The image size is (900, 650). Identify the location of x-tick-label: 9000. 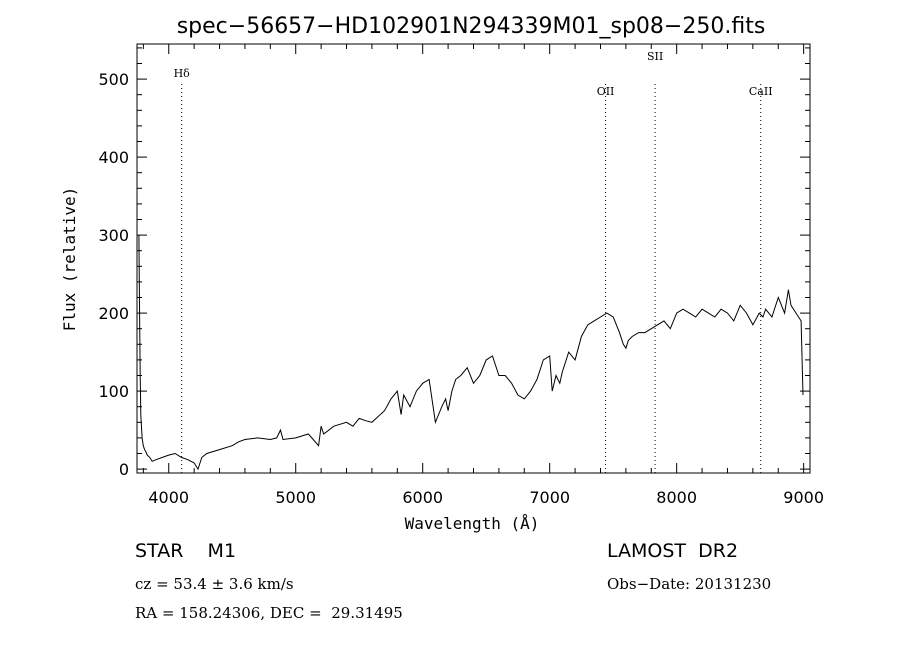
(803, 497).